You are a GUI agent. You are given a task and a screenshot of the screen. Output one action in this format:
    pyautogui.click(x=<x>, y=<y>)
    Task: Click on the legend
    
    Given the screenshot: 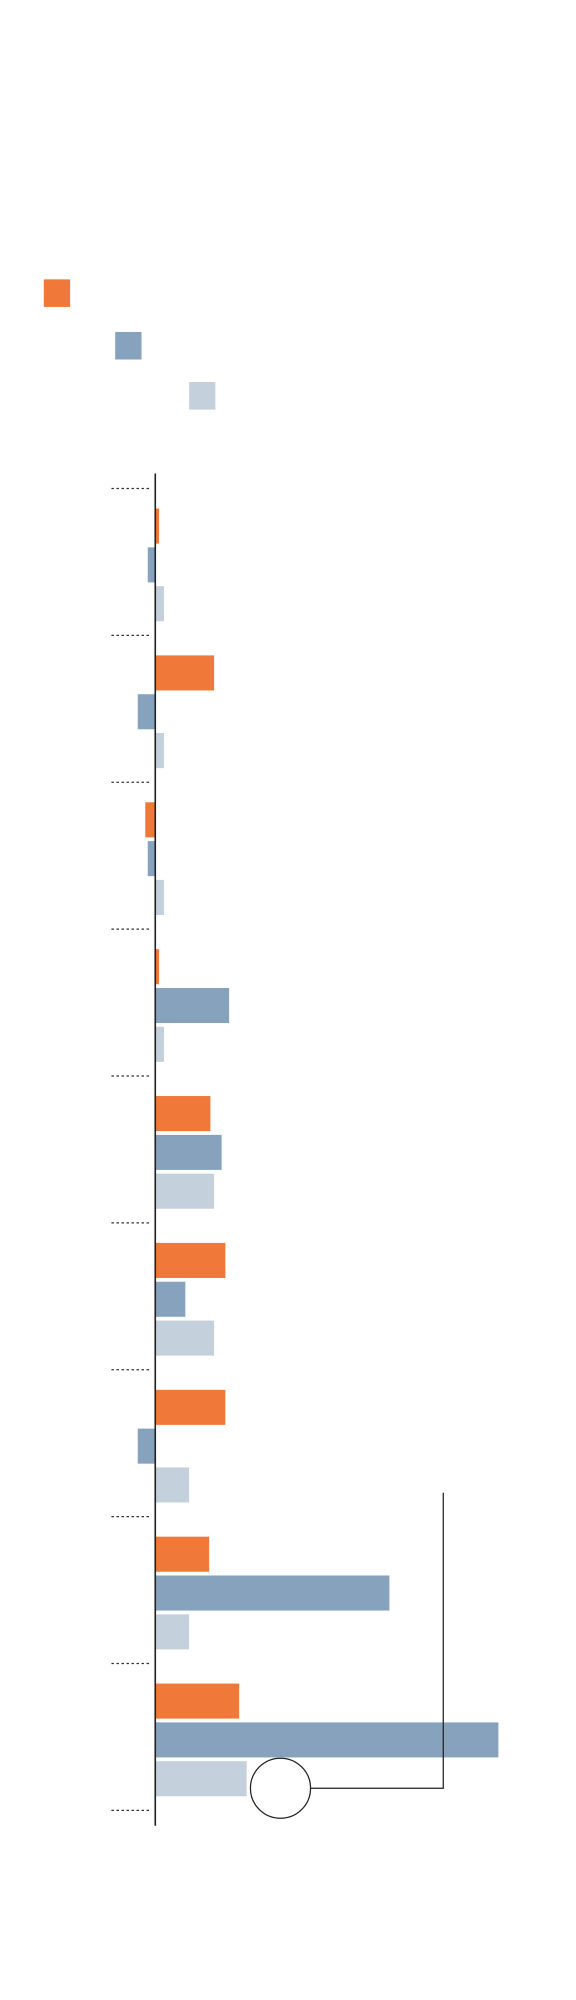 What is the action you would take?
    pyautogui.click(x=129, y=344)
    